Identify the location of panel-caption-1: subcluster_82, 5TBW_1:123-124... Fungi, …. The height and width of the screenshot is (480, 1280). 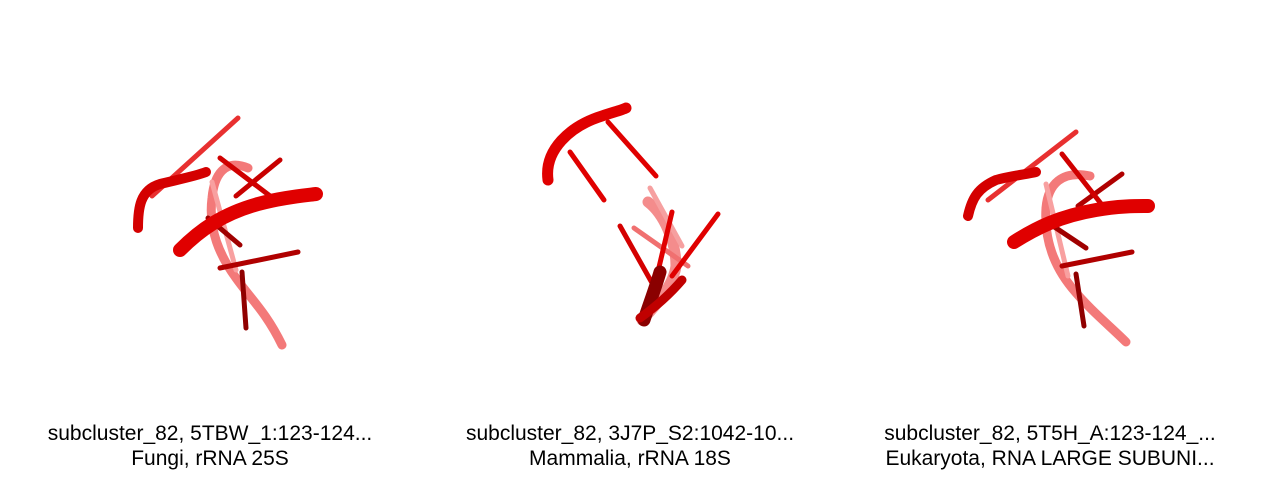
(210, 446).